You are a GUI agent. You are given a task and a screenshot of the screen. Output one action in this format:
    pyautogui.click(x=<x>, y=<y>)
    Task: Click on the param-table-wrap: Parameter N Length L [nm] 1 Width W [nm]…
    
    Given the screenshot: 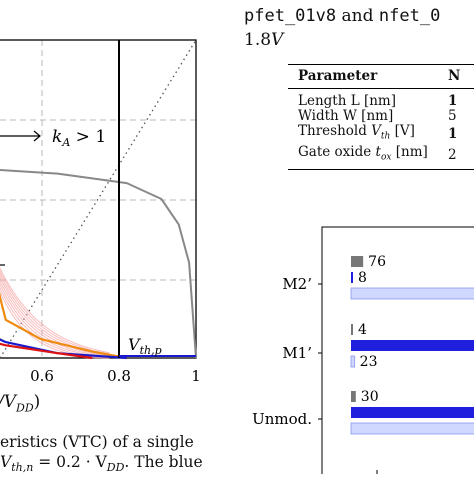 What is the action you would take?
    pyautogui.click(x=381, y=117)
    